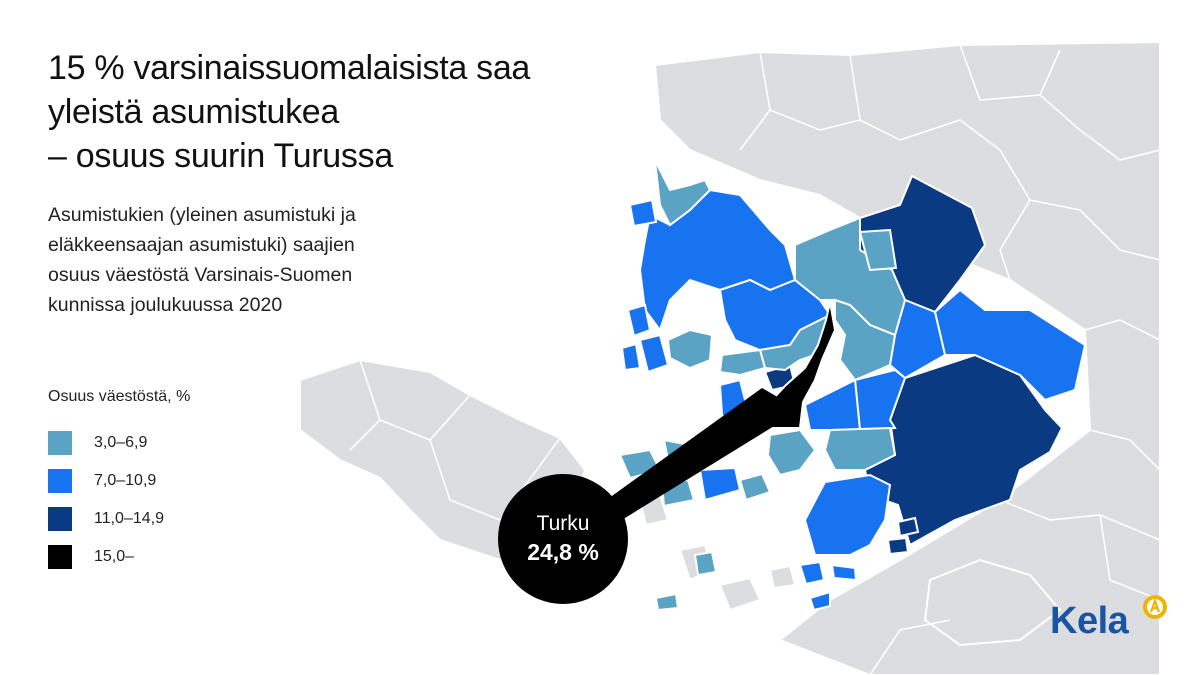 The image size is (1200, 675). I want to click on legend-label: 3,0–6,9, so click(121, 442).